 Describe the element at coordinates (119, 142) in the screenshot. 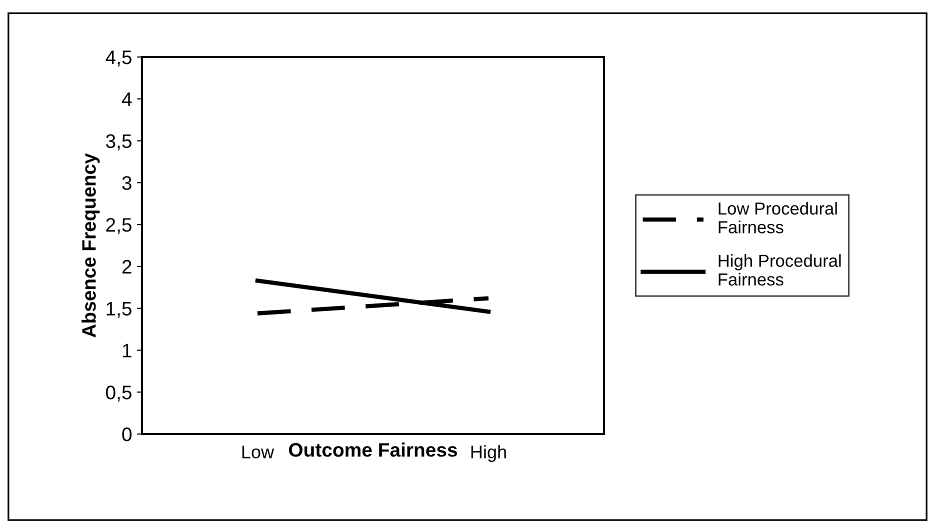

I see `y-tick-label: 3,5` at that location.